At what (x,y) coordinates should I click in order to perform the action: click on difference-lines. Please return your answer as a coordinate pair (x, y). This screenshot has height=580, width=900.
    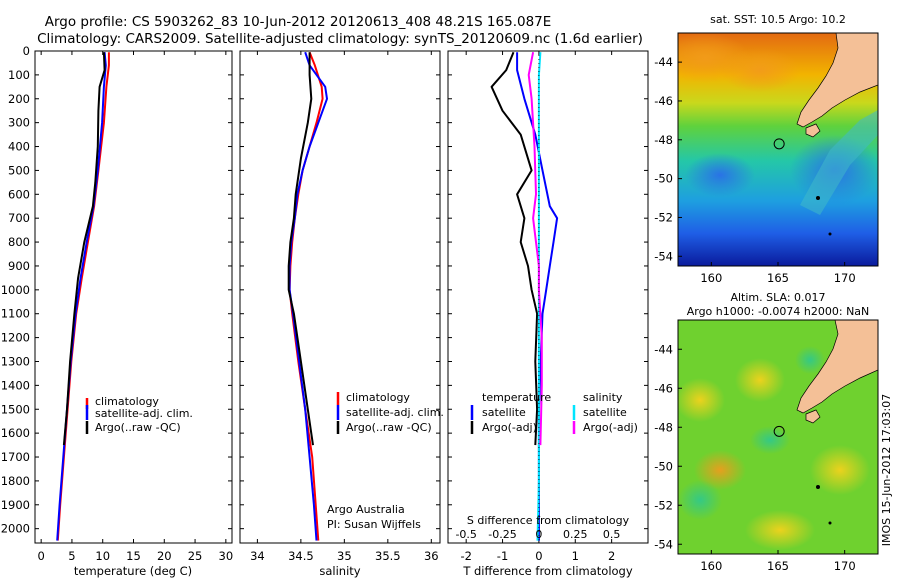
    Looking at the image, I should click on (524, 297).